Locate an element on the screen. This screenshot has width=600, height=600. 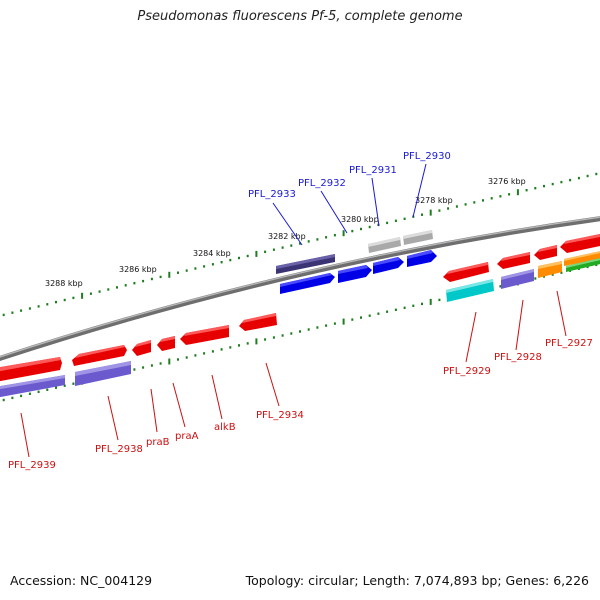
gene-green is located at coordinates (583, 264).